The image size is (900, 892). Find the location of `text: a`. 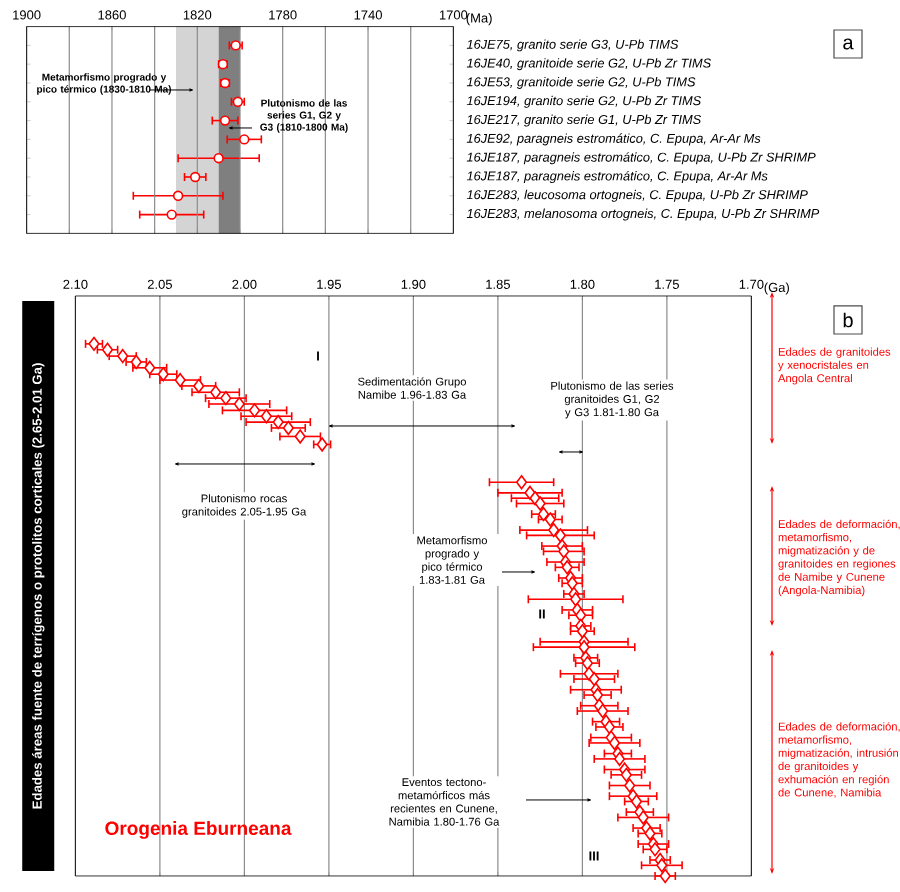

text: a is located at coordinates (848, 44).